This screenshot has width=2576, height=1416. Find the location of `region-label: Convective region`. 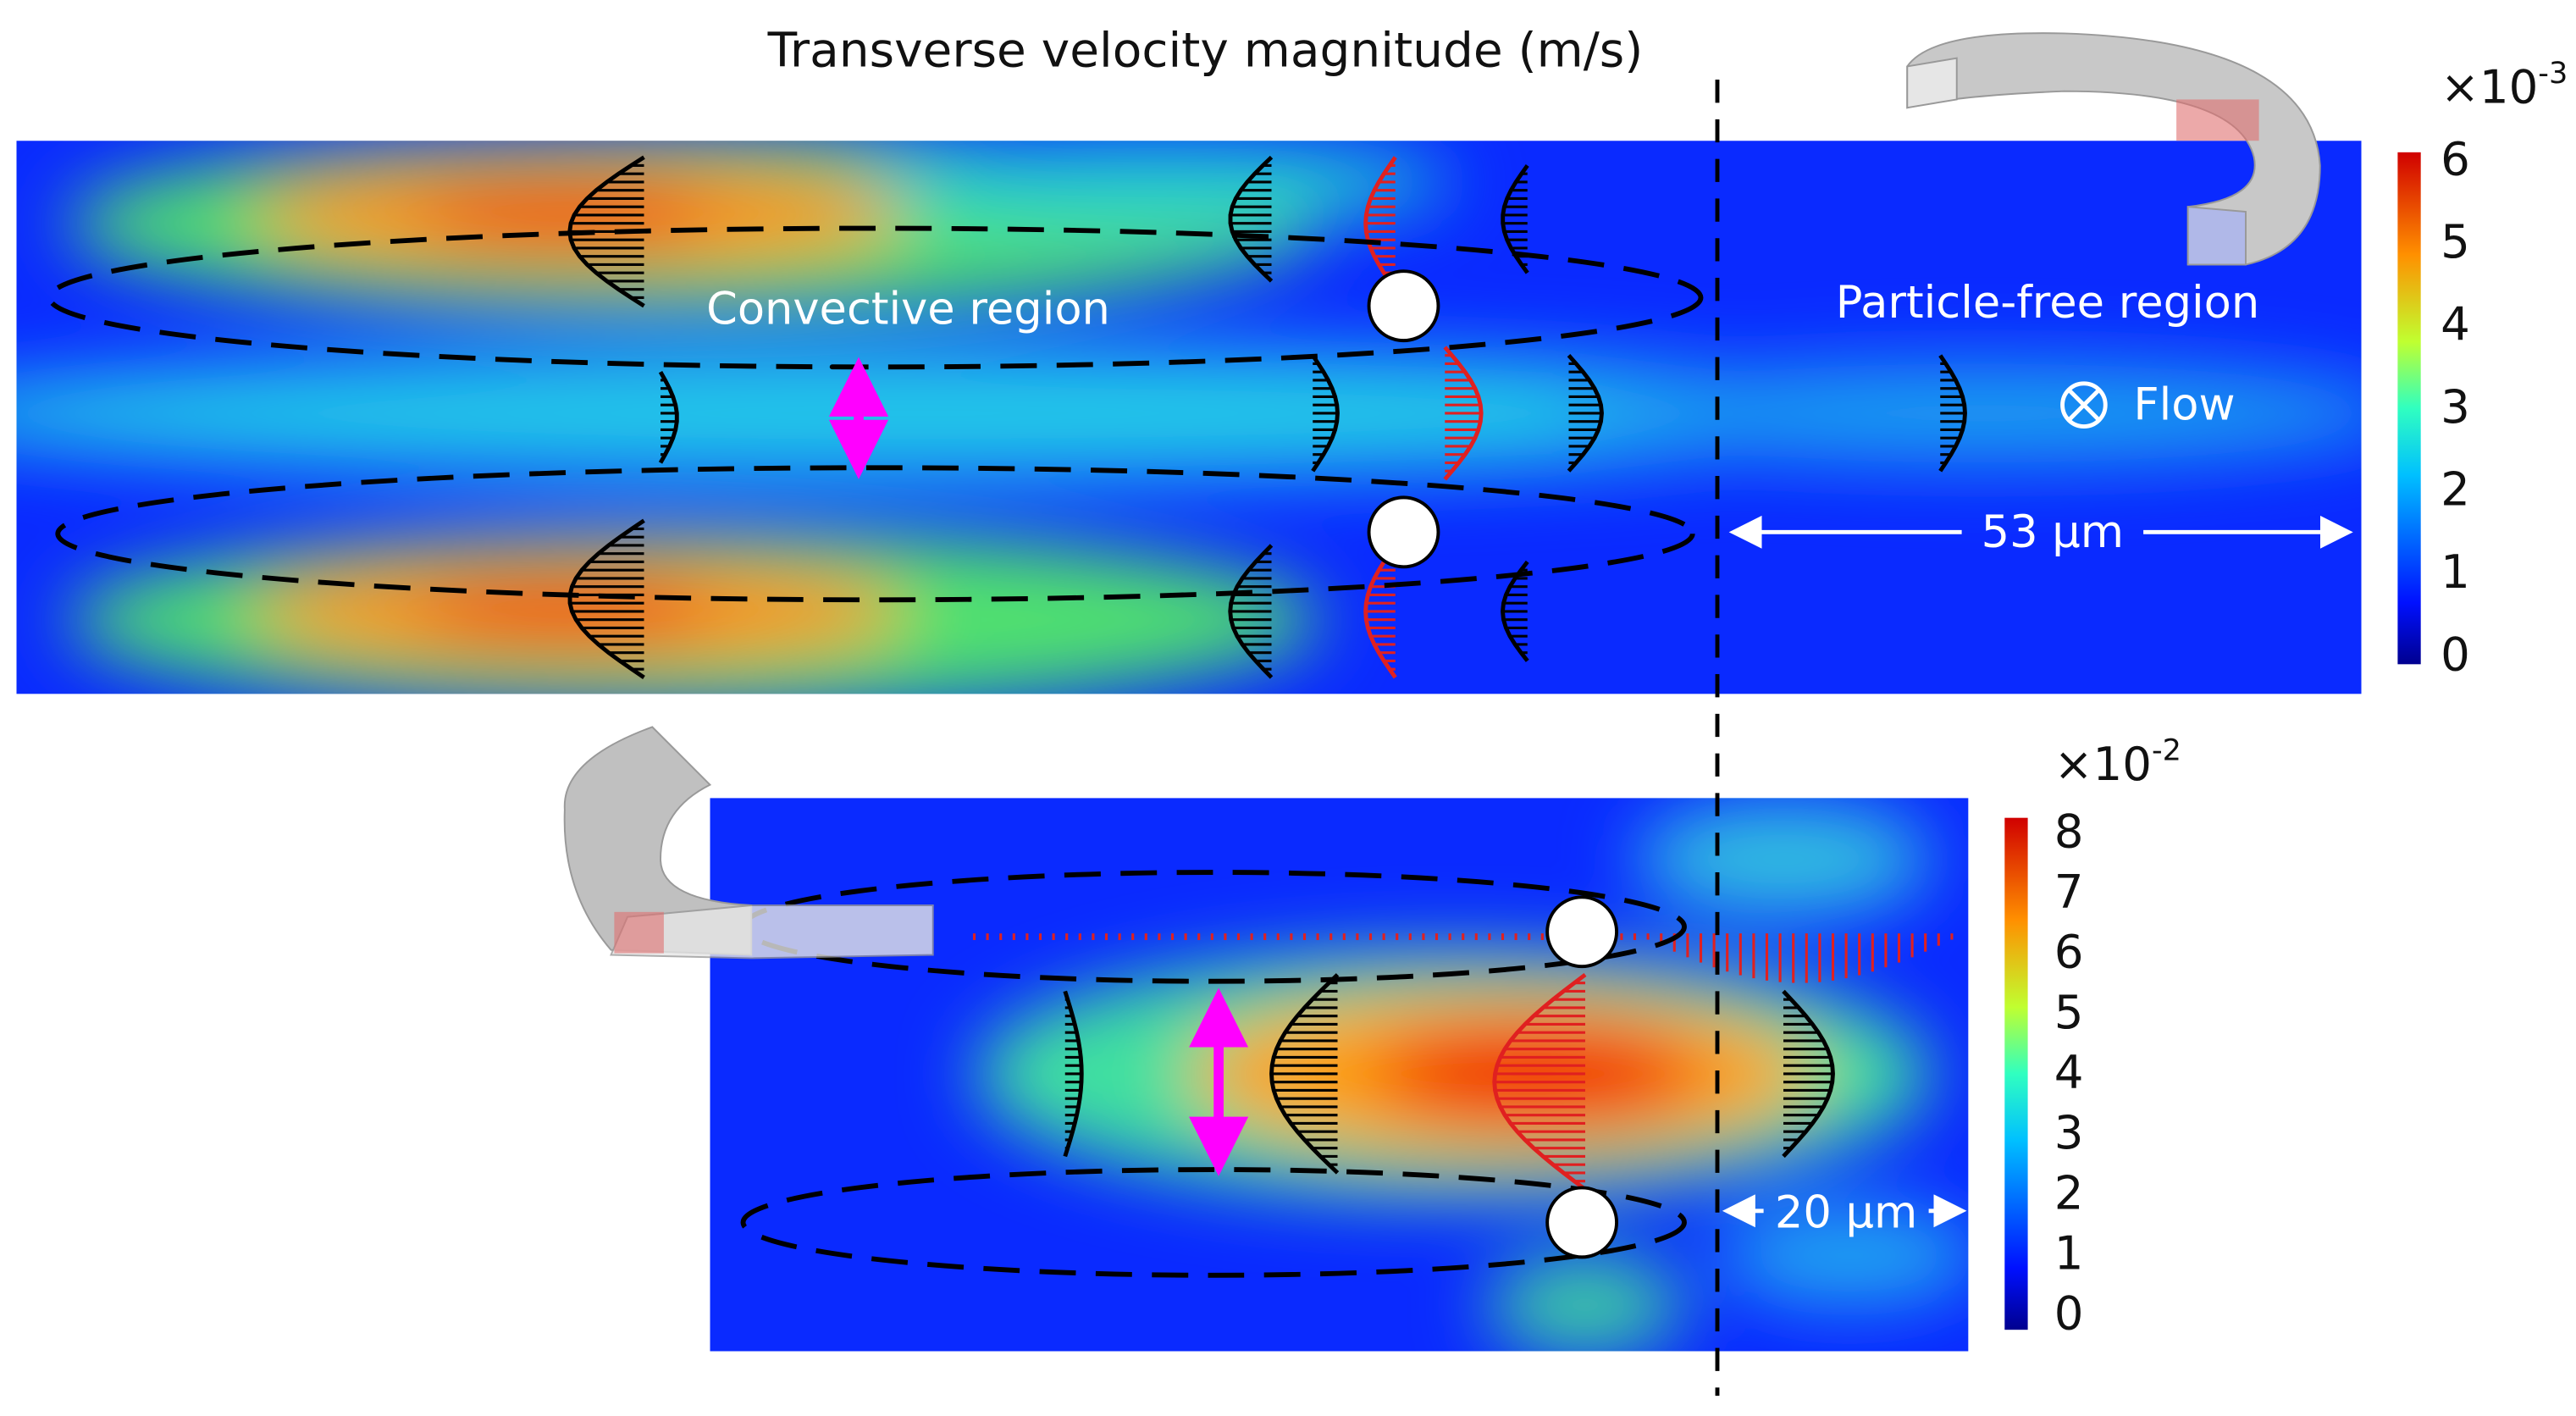

region-label: Convective region is located at coordinates (908, 310).